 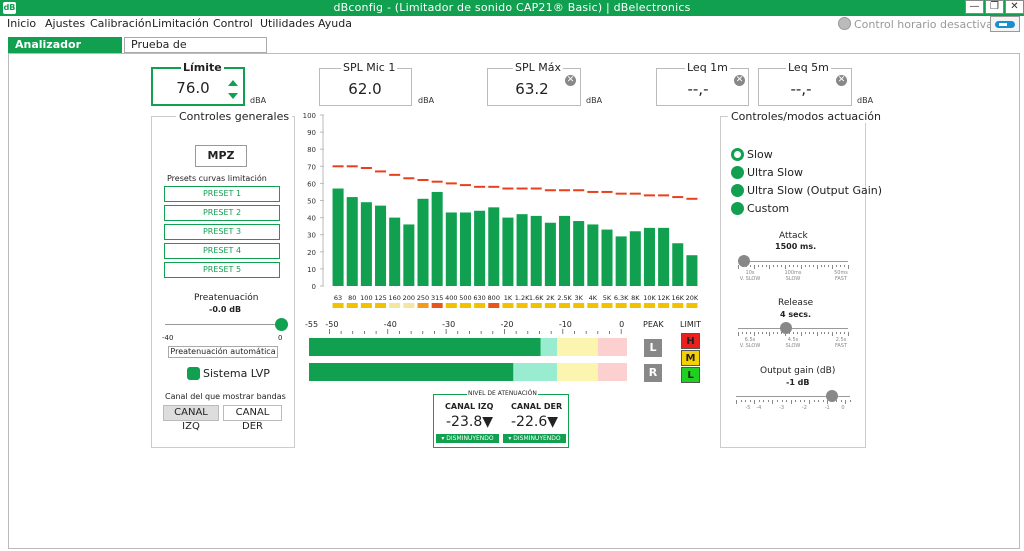 I want to click on reset-leq5m-icon: ✕, so click(x=841, y=80).